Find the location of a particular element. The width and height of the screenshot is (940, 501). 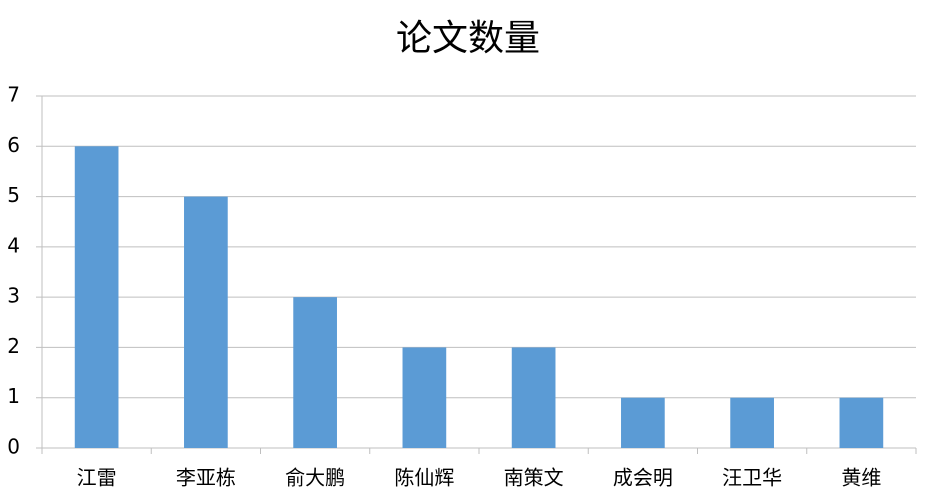

y-tick-label: 4 is located at coordinates (13, 245).